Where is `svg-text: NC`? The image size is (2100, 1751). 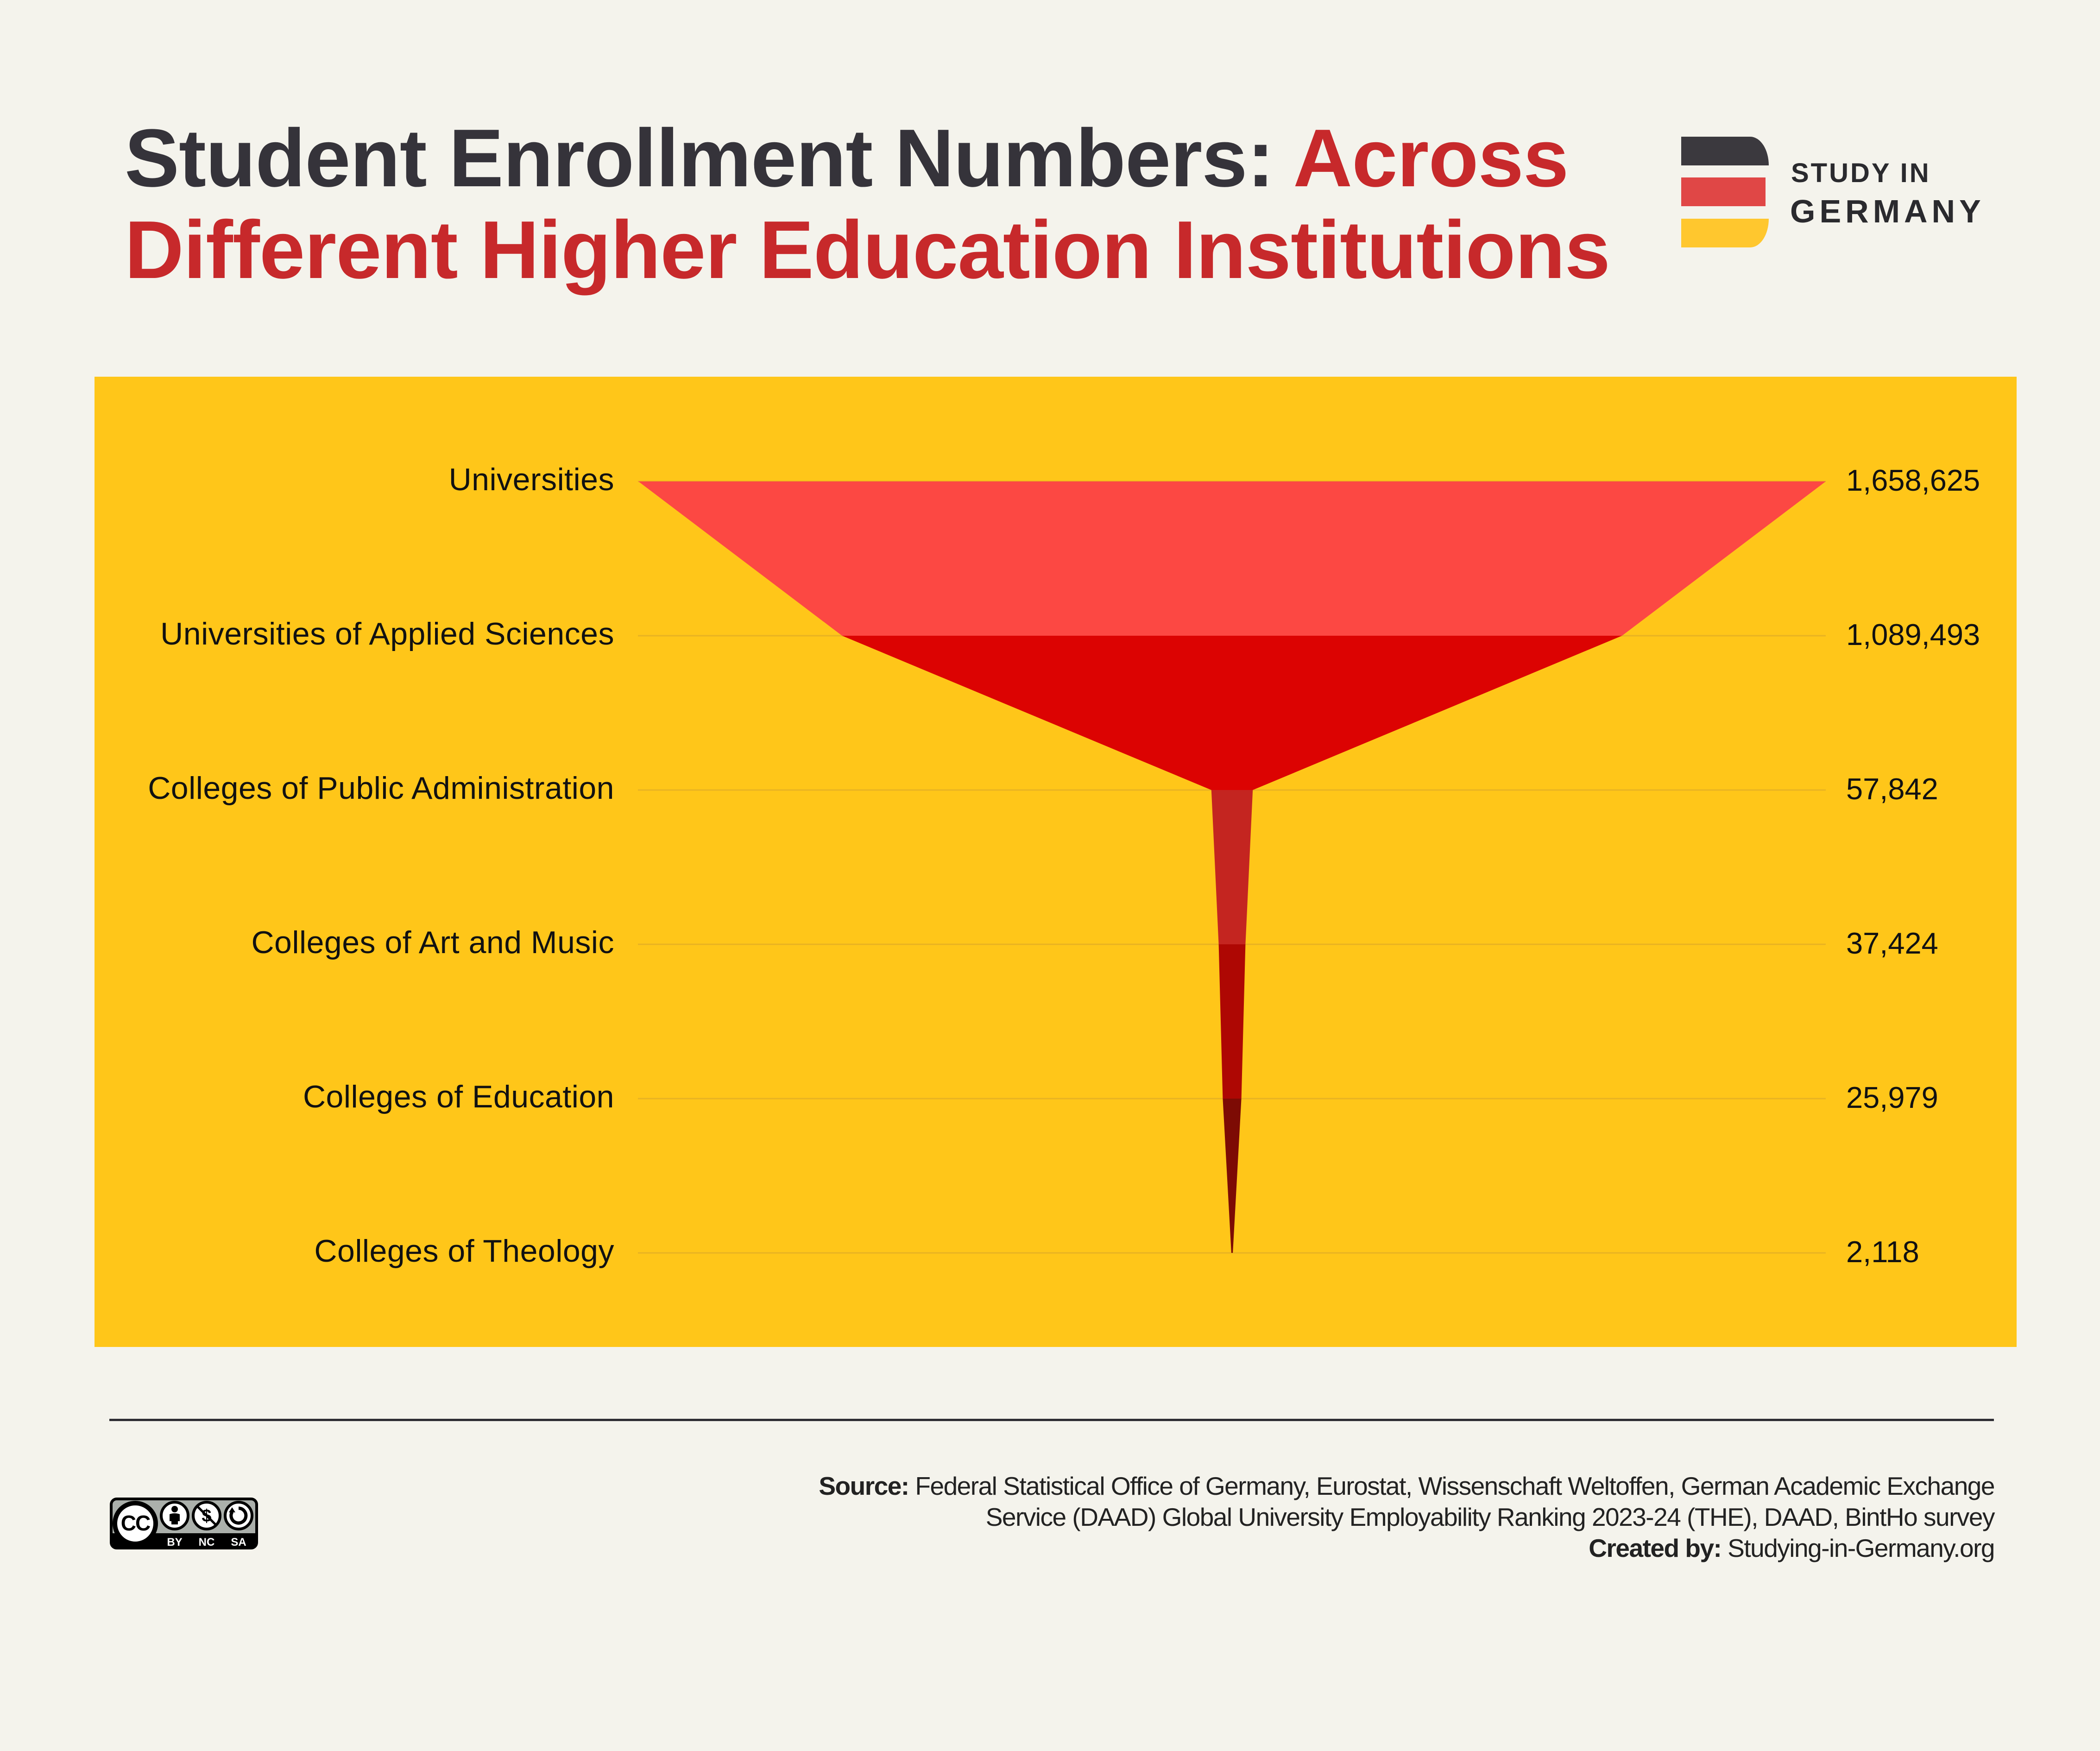
svg-text: NC is located at coordinates (207, 1542).